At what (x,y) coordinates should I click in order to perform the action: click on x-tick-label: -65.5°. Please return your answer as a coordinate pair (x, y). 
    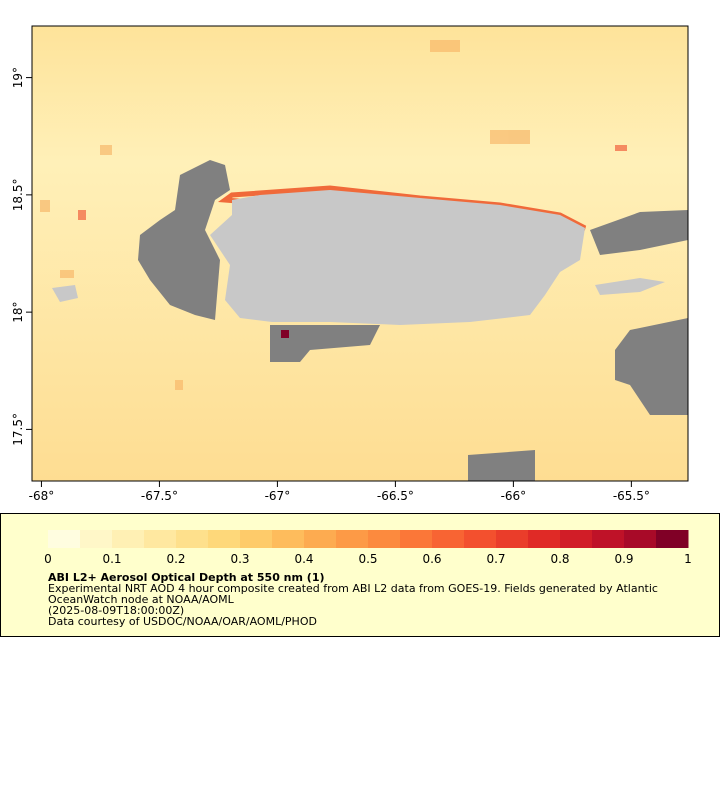
    Looking at the image, I should click on (631, 496).